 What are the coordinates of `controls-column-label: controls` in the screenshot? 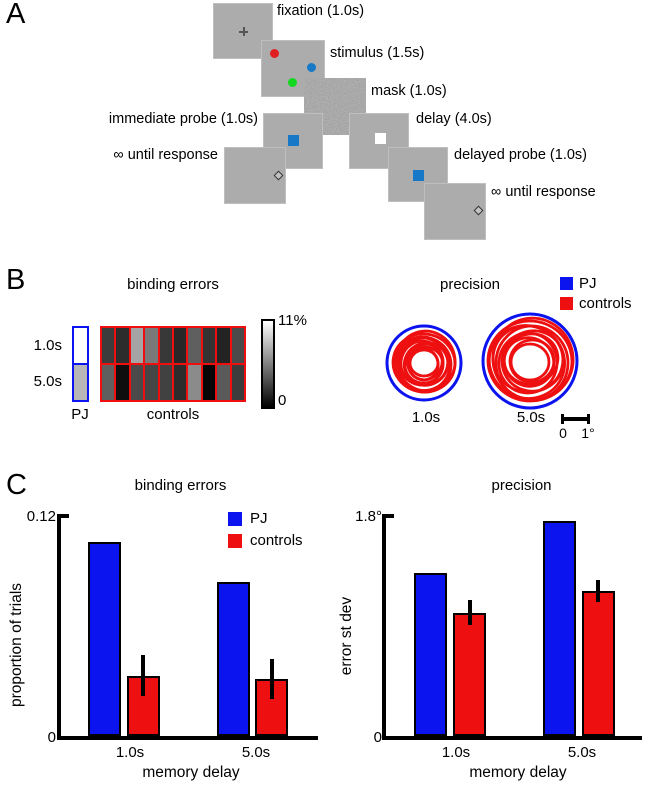 It's located at (173, 414).